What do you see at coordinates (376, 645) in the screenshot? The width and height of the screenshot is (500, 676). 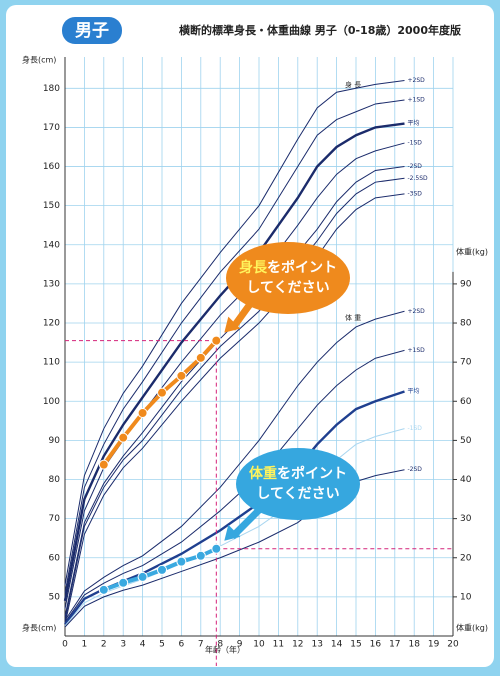 I see `x-tick-label: 16` at bounding box center [376, 645].